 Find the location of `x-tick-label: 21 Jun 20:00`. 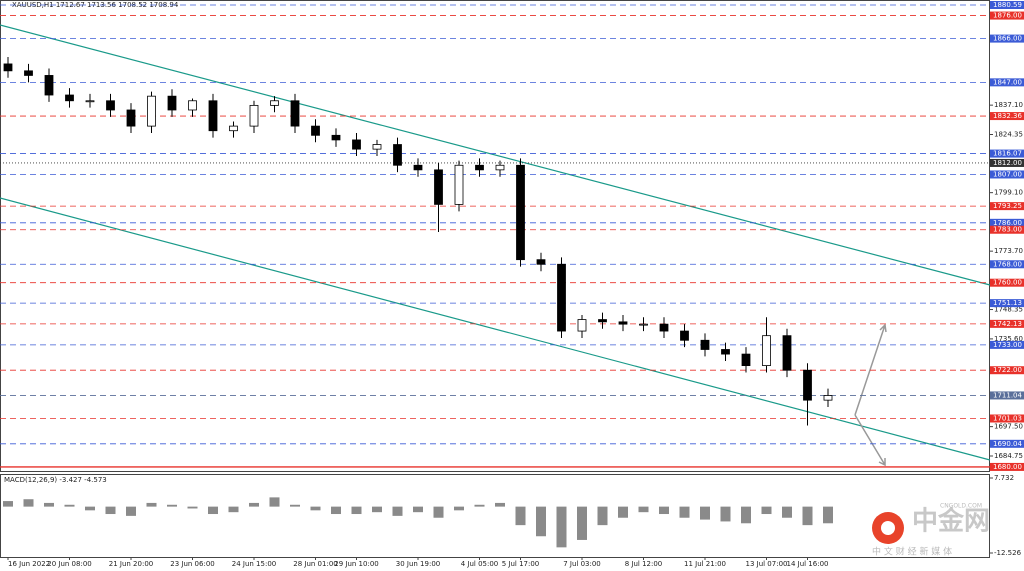

x-tick-label: 21 Jun 20:00 is located at coordinates (131, 564).